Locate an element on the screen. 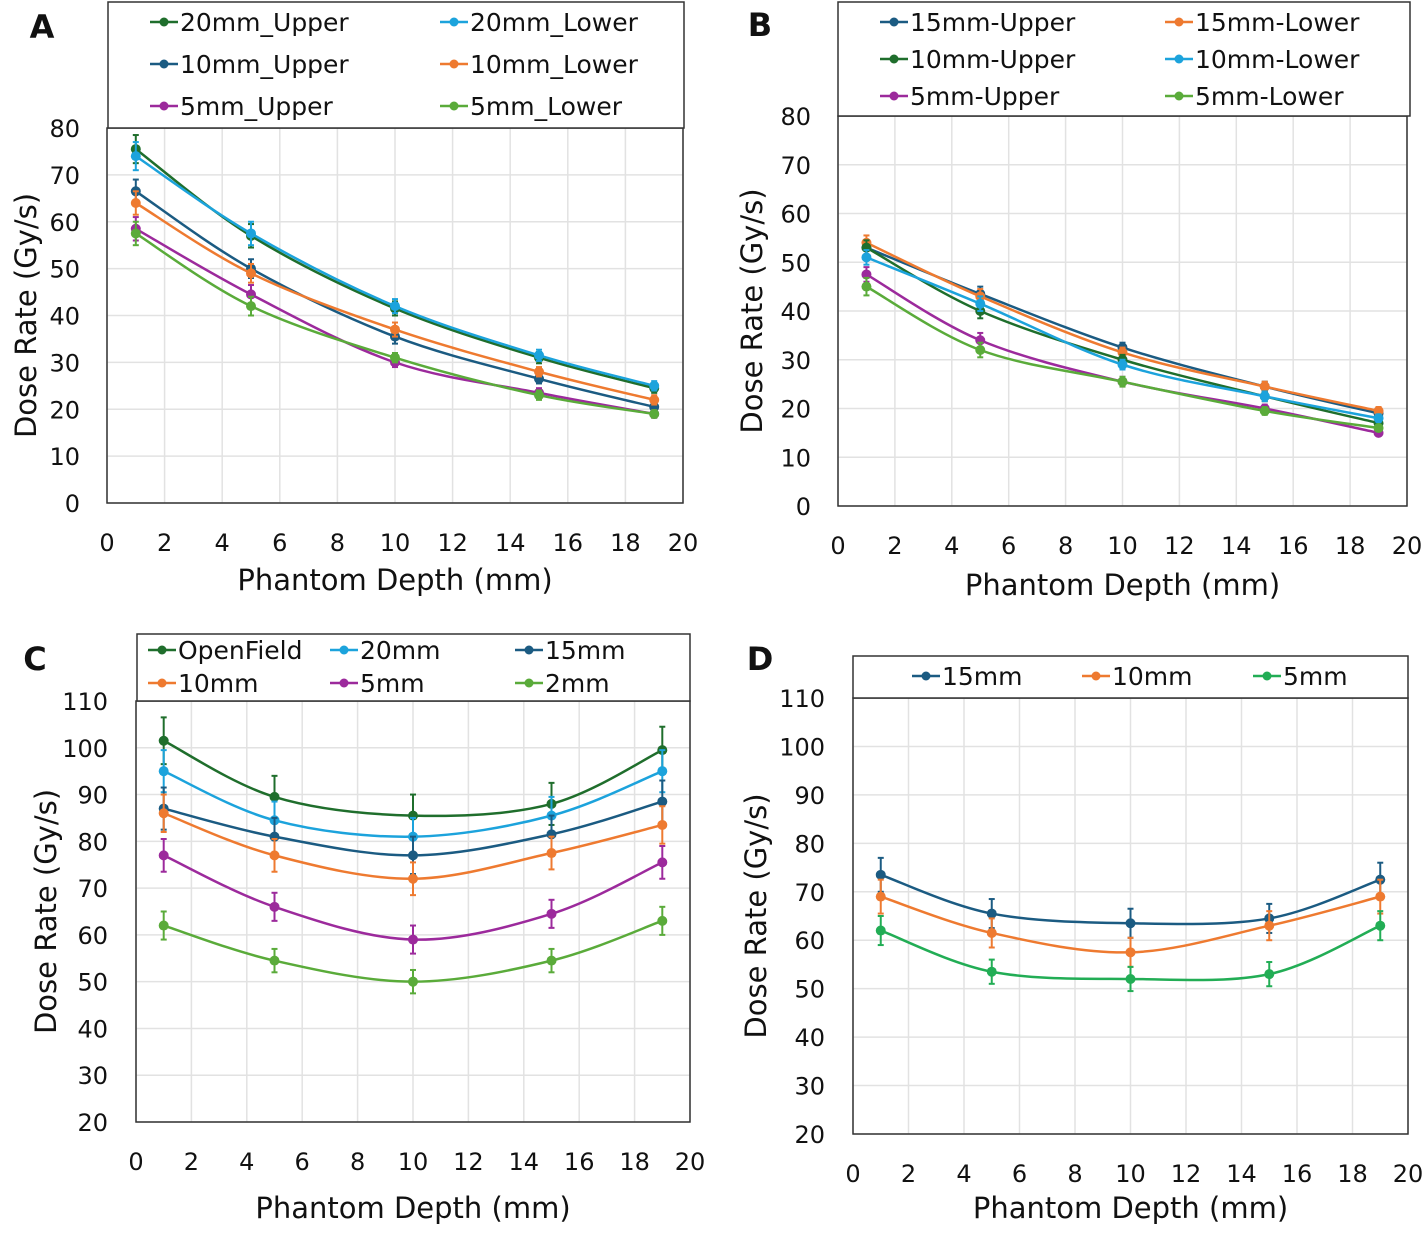 This screenshot has height=1234, width=1425. y-tick-label: 50 is located at coordinates (795, 263).